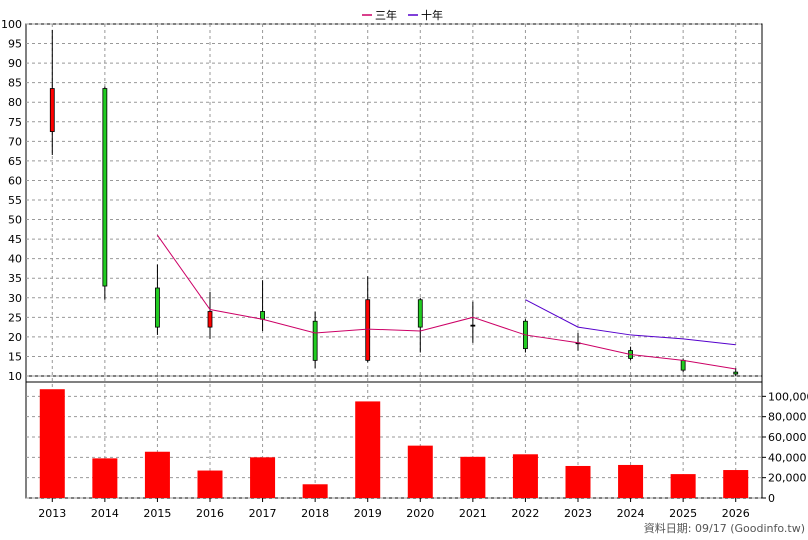 This screenshot has height=540, width=808. What do you see at coordinates (15, 63) in the screenshot?
I see `price-tick-label: 90` at bounding box center [15, 63].